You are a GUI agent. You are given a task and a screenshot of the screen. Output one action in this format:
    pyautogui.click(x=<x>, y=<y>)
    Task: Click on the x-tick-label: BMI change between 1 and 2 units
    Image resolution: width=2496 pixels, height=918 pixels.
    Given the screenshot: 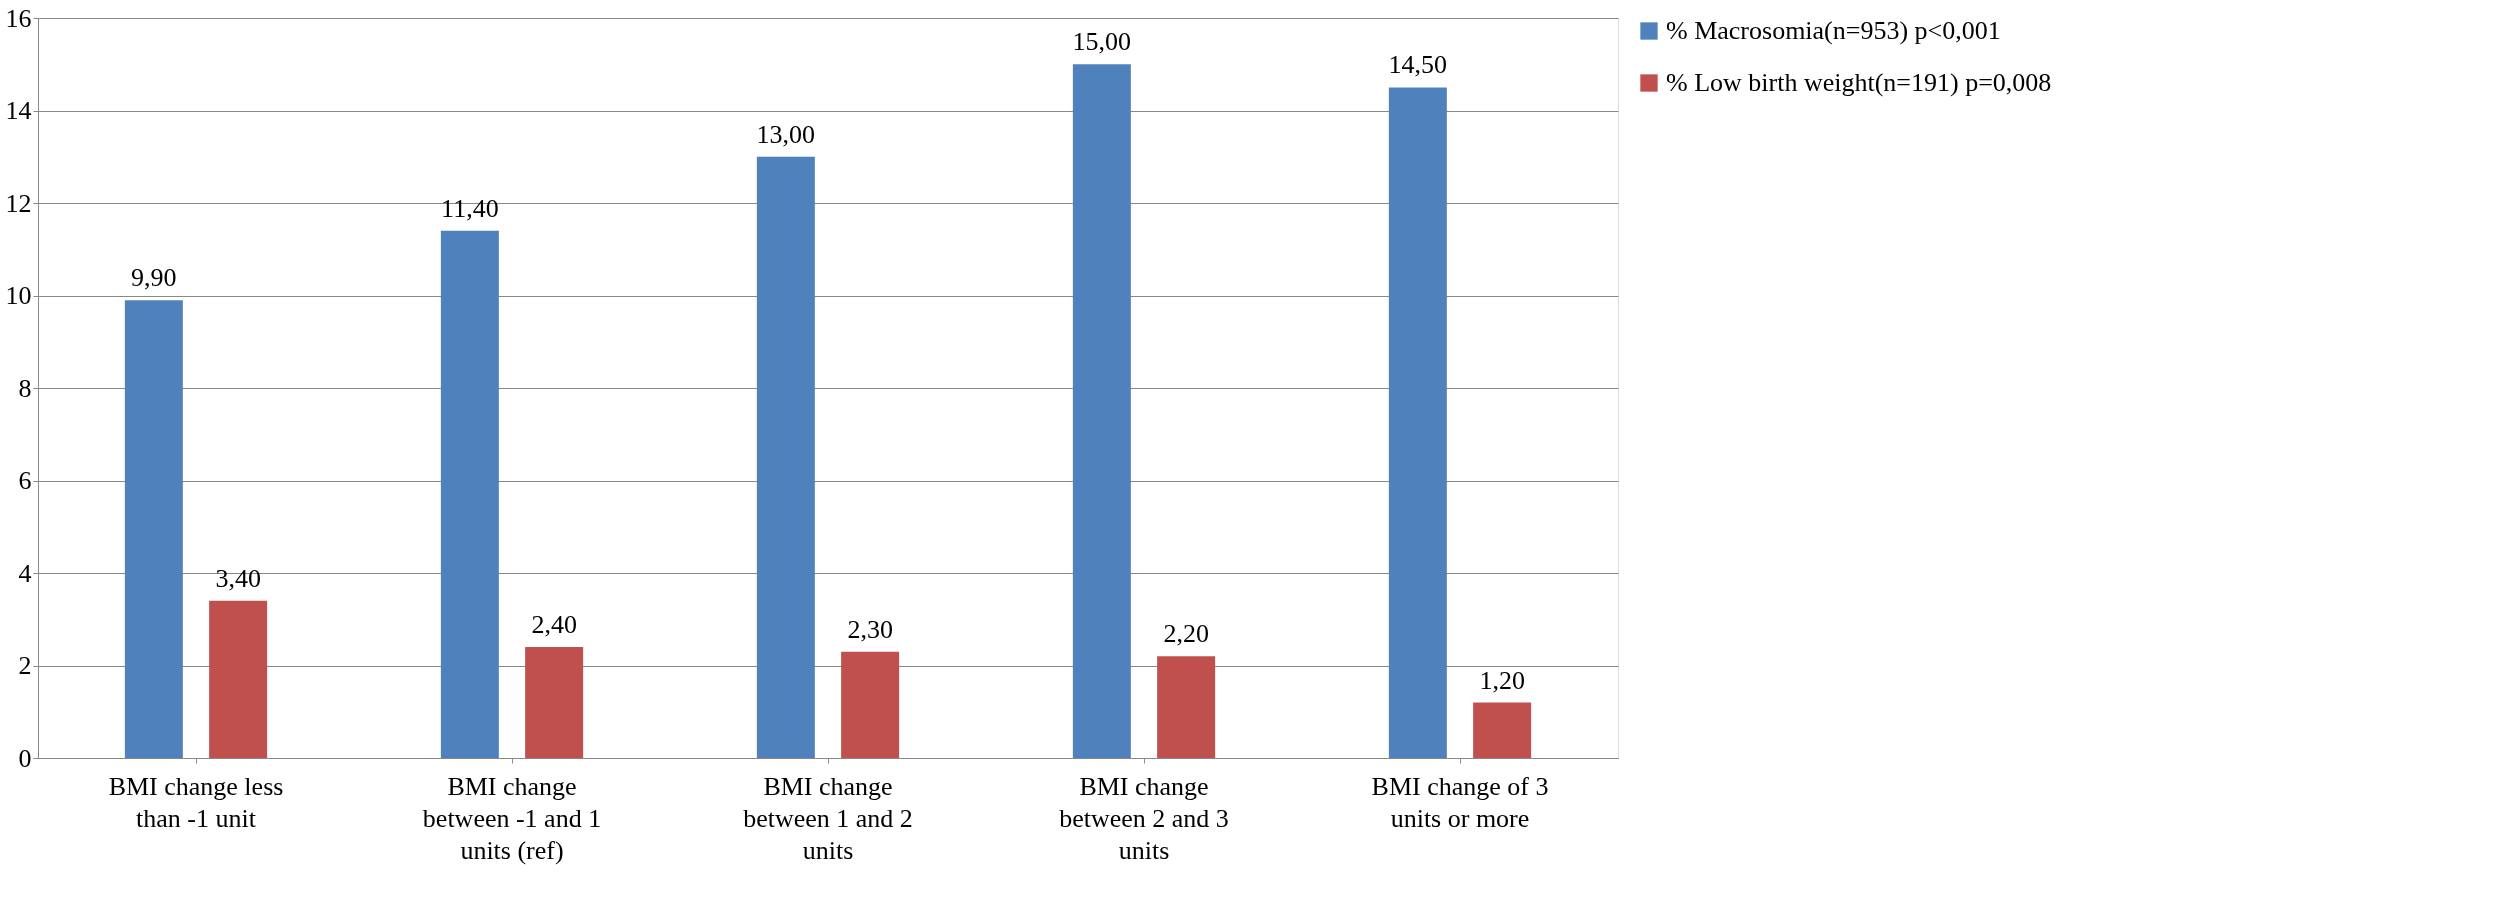 What is the action you would take?
    pyautogui.click(x=828, y=818)
    